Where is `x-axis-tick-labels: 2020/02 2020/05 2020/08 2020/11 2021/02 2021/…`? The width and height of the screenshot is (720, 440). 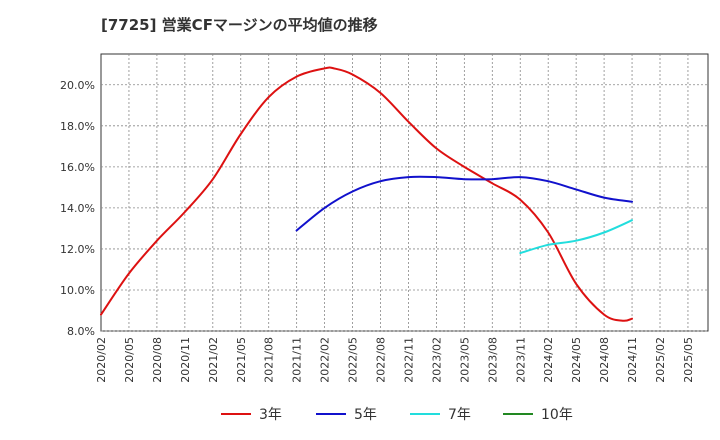
x-axis-tick-labels: 2020/02 2020/05 2020/08 2020/11 2021/02 2021/… is located at coordinates (395, 360).